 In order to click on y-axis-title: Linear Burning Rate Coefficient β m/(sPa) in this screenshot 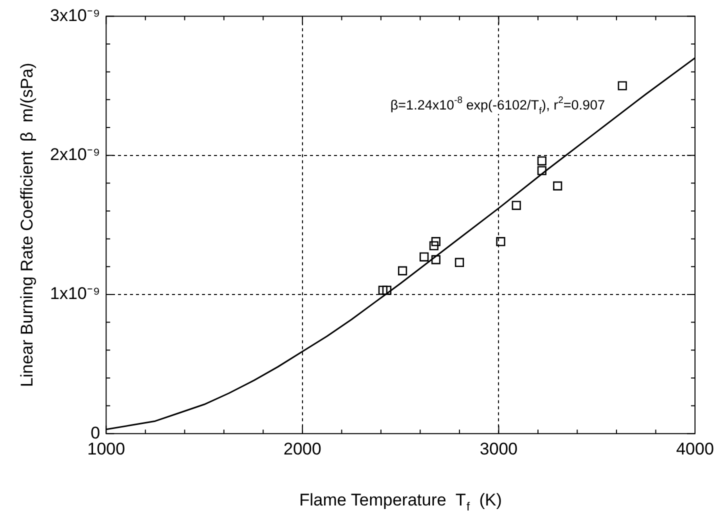, I will do `click(27, 224)`.